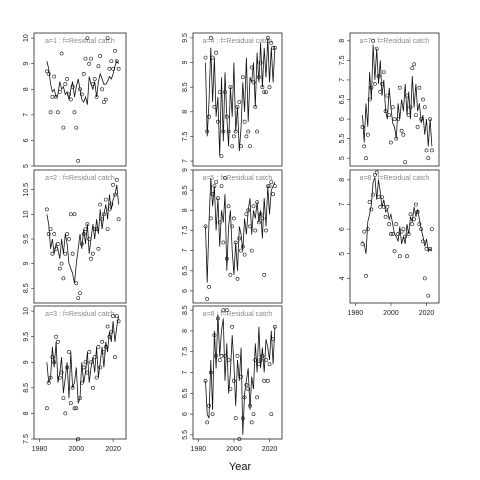 The image size is (480, 480). Describe the element at coordinates (238, 41) in the screenshot. I see `panel-title: a=4 : f=Residual catch` at that location.